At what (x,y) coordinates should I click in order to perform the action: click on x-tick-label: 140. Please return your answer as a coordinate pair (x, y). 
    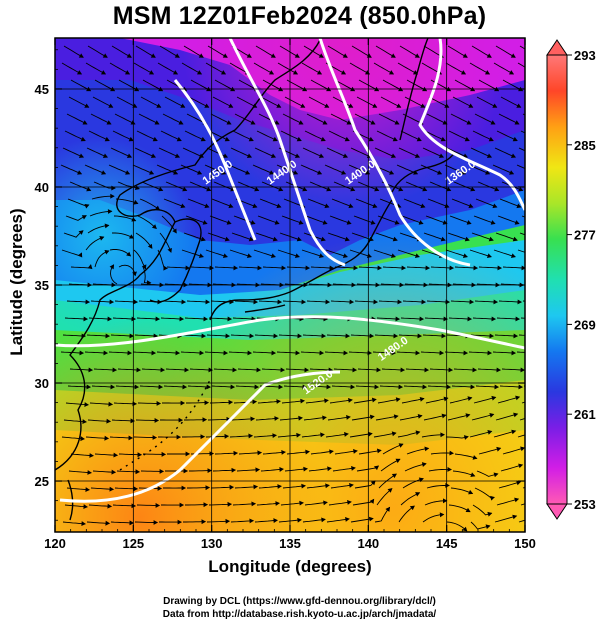
    Looking at the image, I should click on (368, 543).